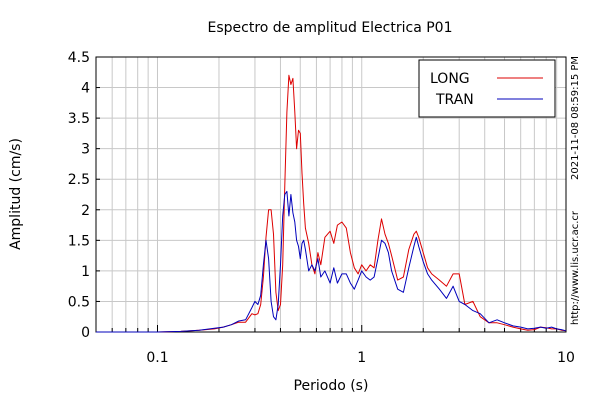  I want to click on y-tick-label-2: 1, so click(85, 272).